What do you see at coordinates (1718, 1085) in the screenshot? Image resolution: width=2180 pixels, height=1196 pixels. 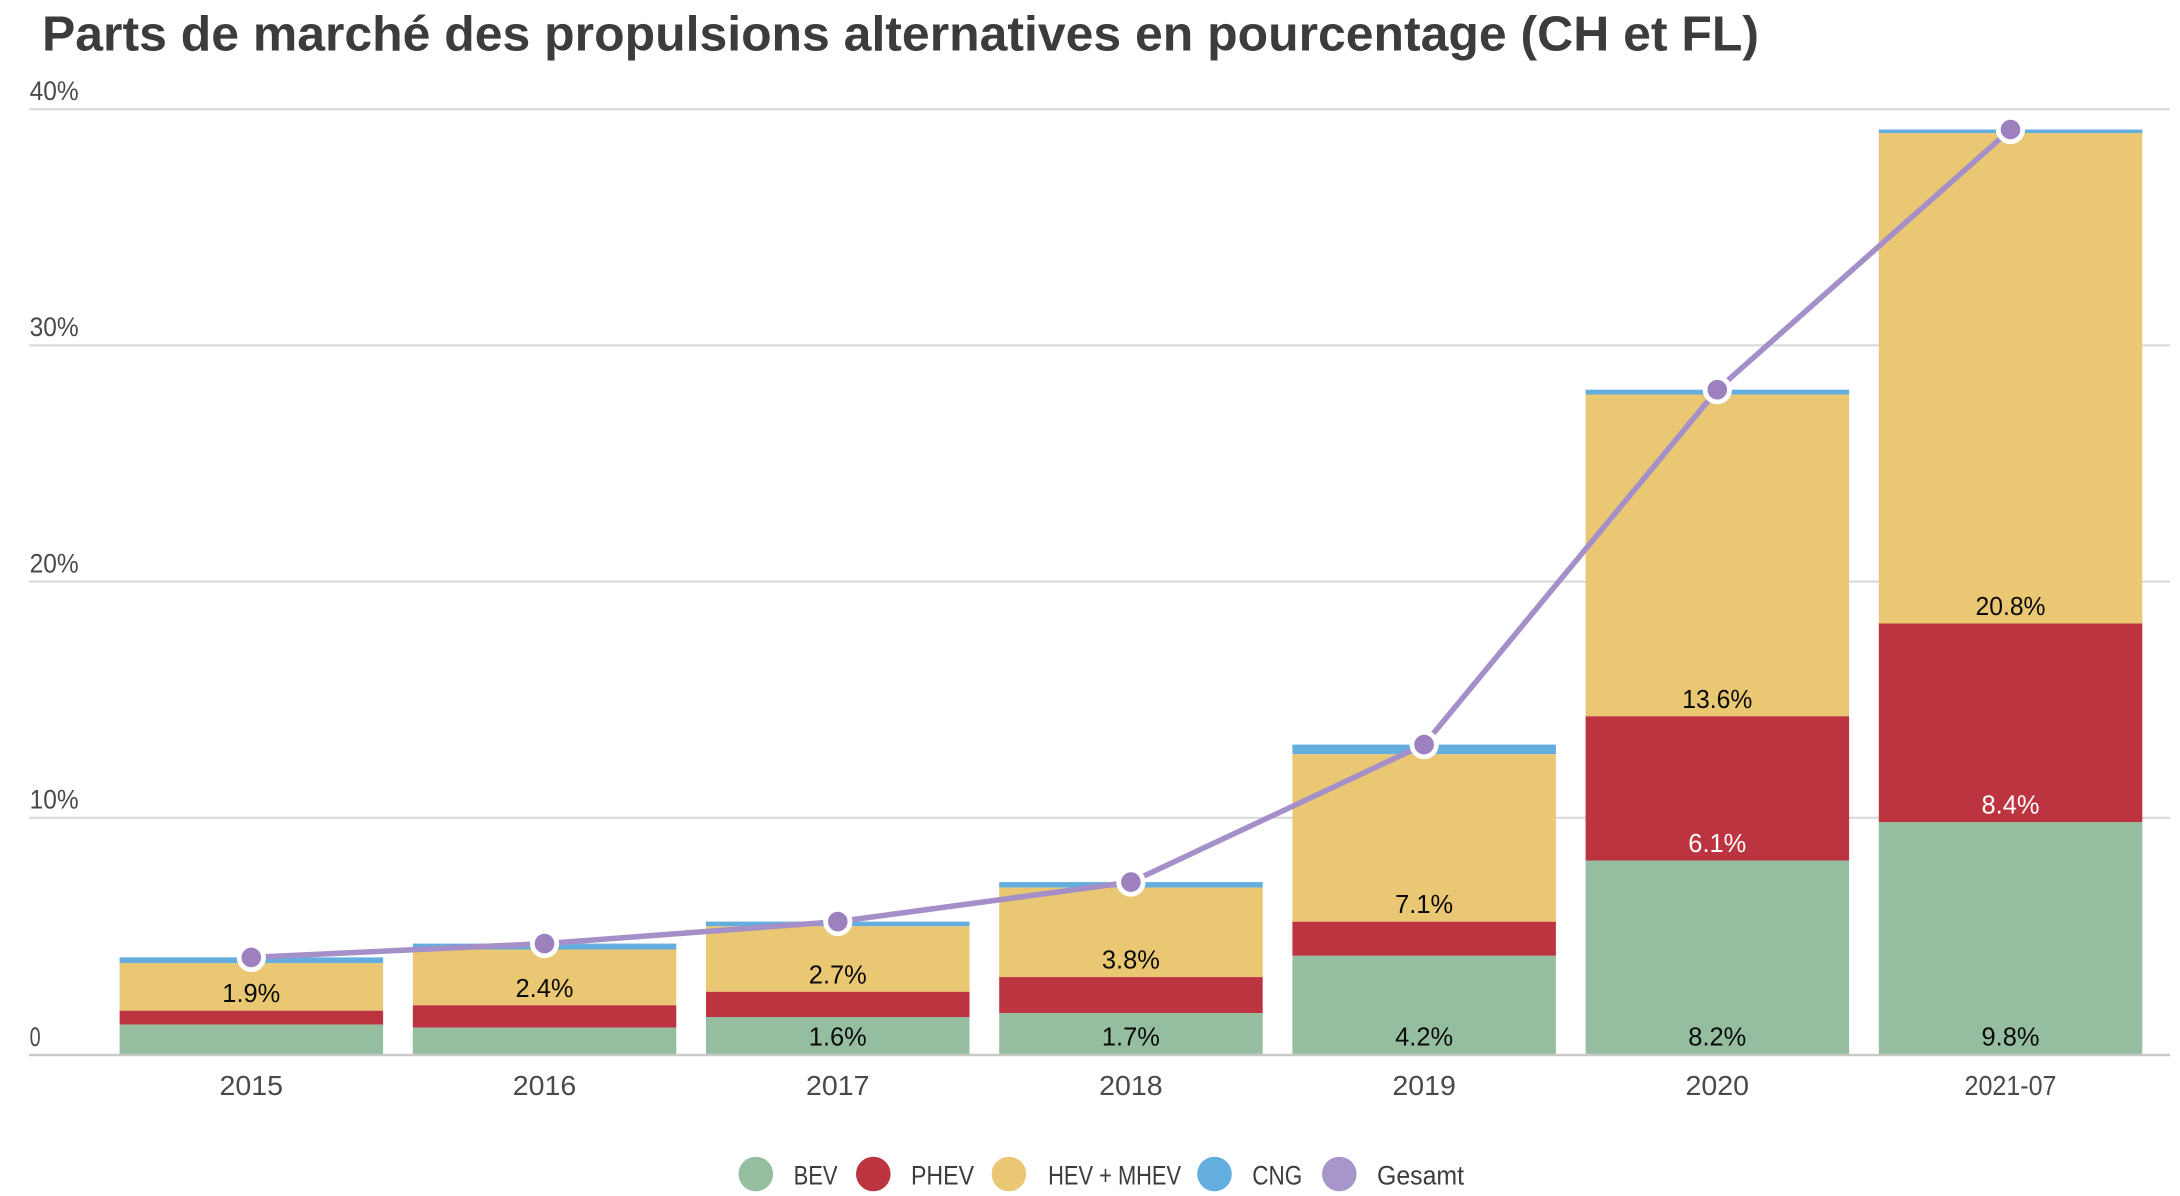 I see `svg-text: 2020` at bounding box center [1718, 1085].